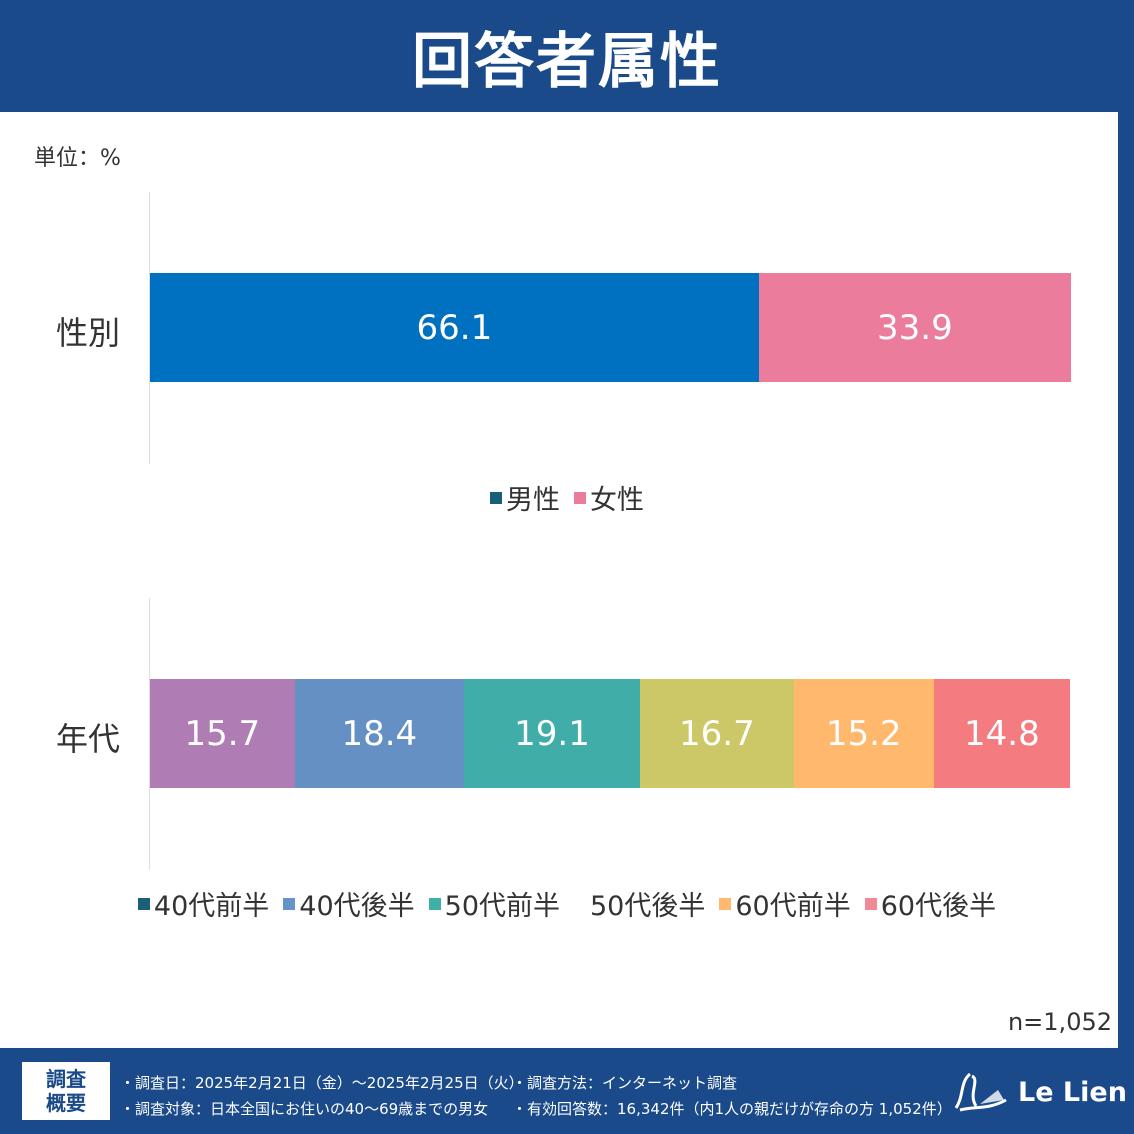 The image size is (1134, 1134). I want to click on bar-segment: 33.9, so click(914, 327).